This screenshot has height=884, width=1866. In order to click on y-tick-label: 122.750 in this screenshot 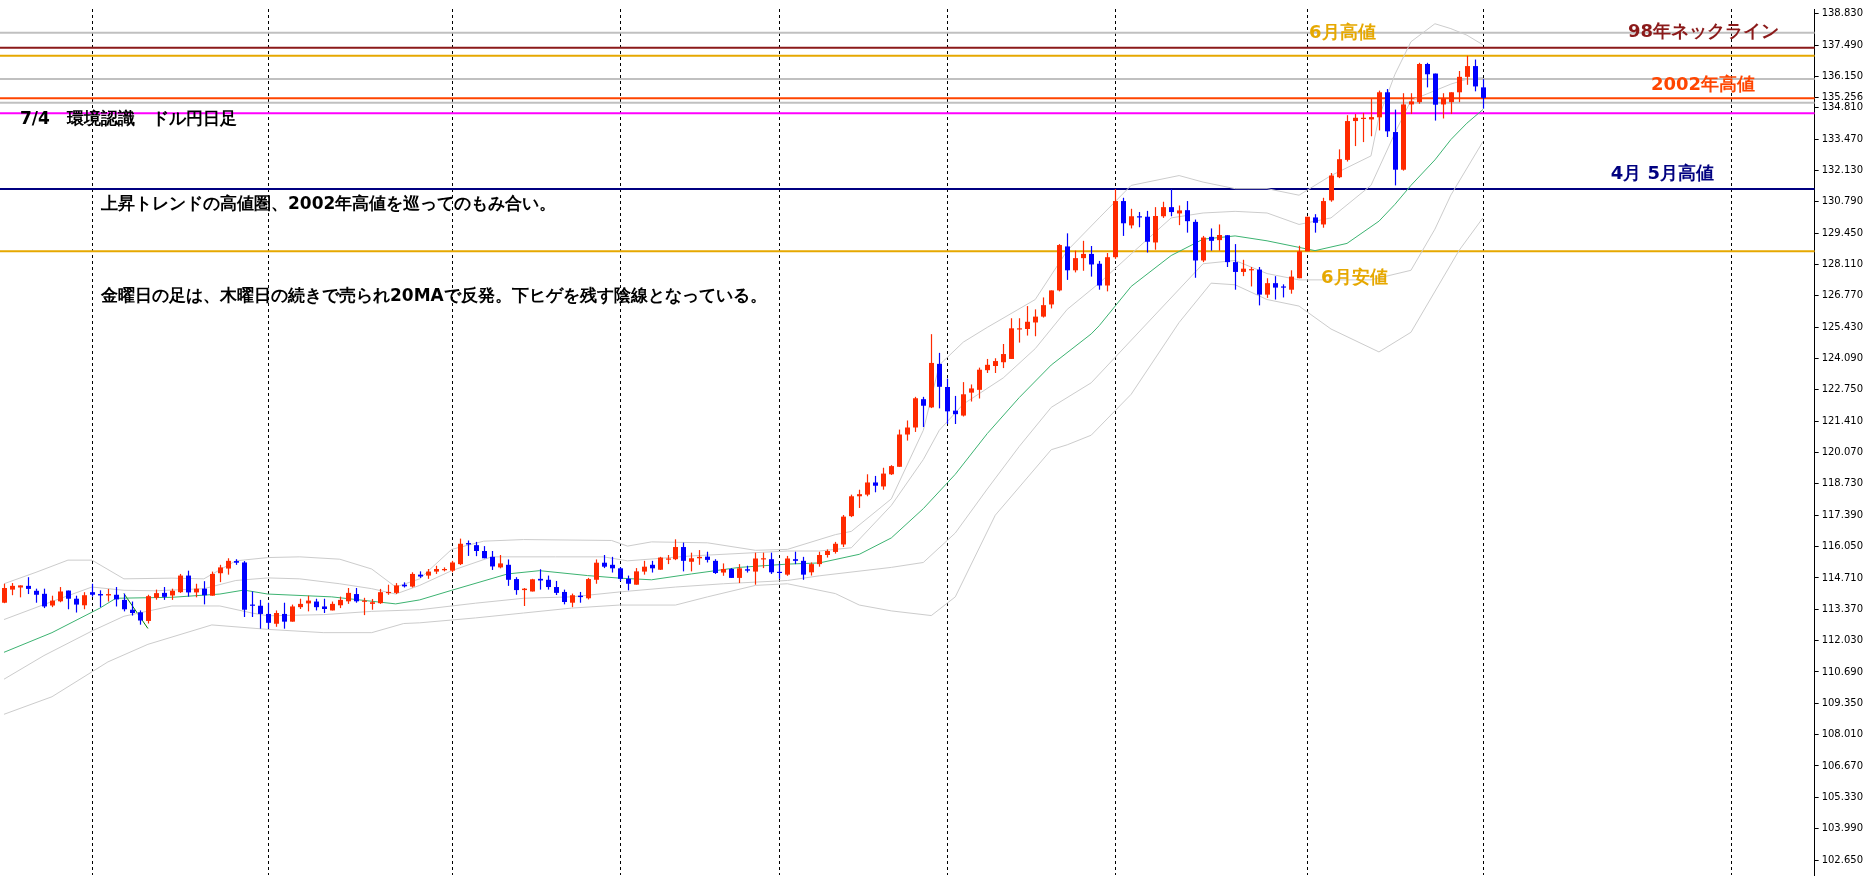, I will do `click(1842, 389)`.